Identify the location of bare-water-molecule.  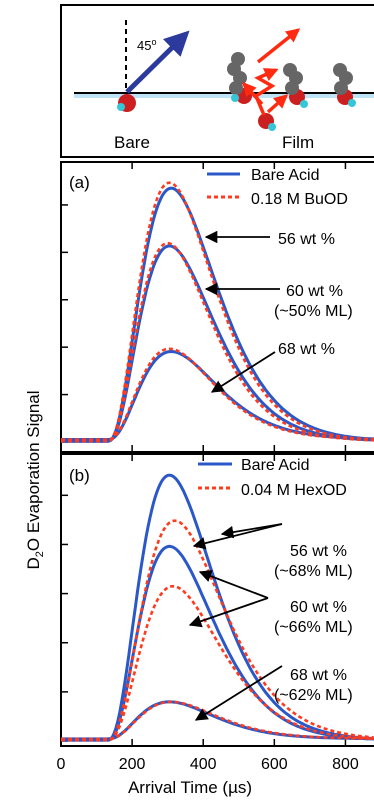
(126, 103).